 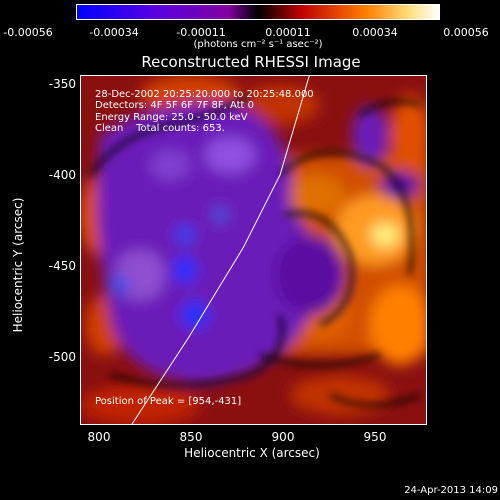 I want to click on colorbar-tick-label: 0.00034, so click(x=375, y=32).